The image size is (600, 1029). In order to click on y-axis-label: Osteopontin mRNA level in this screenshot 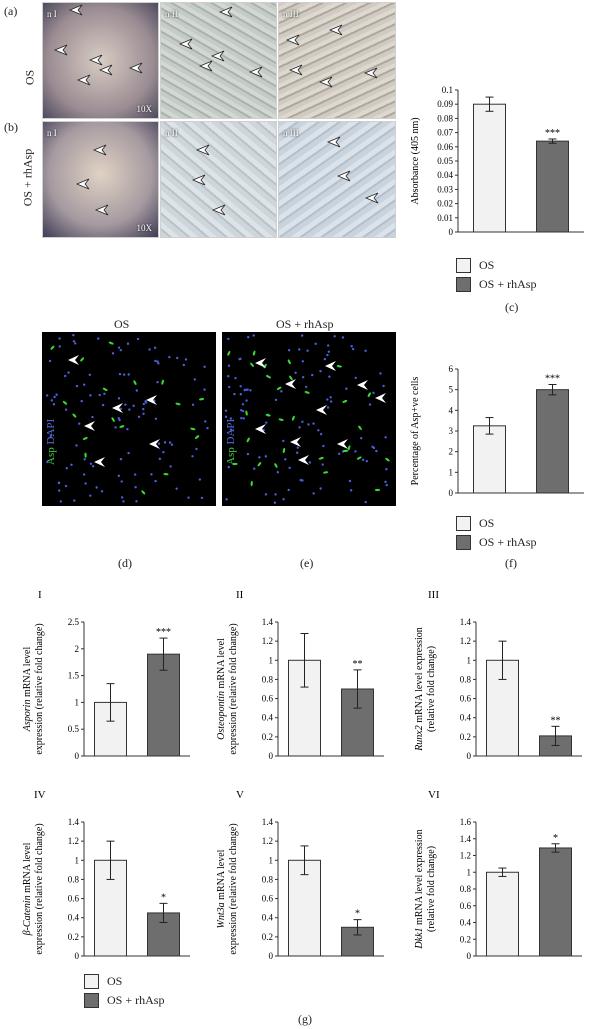, I will do `click(221, 689)`.